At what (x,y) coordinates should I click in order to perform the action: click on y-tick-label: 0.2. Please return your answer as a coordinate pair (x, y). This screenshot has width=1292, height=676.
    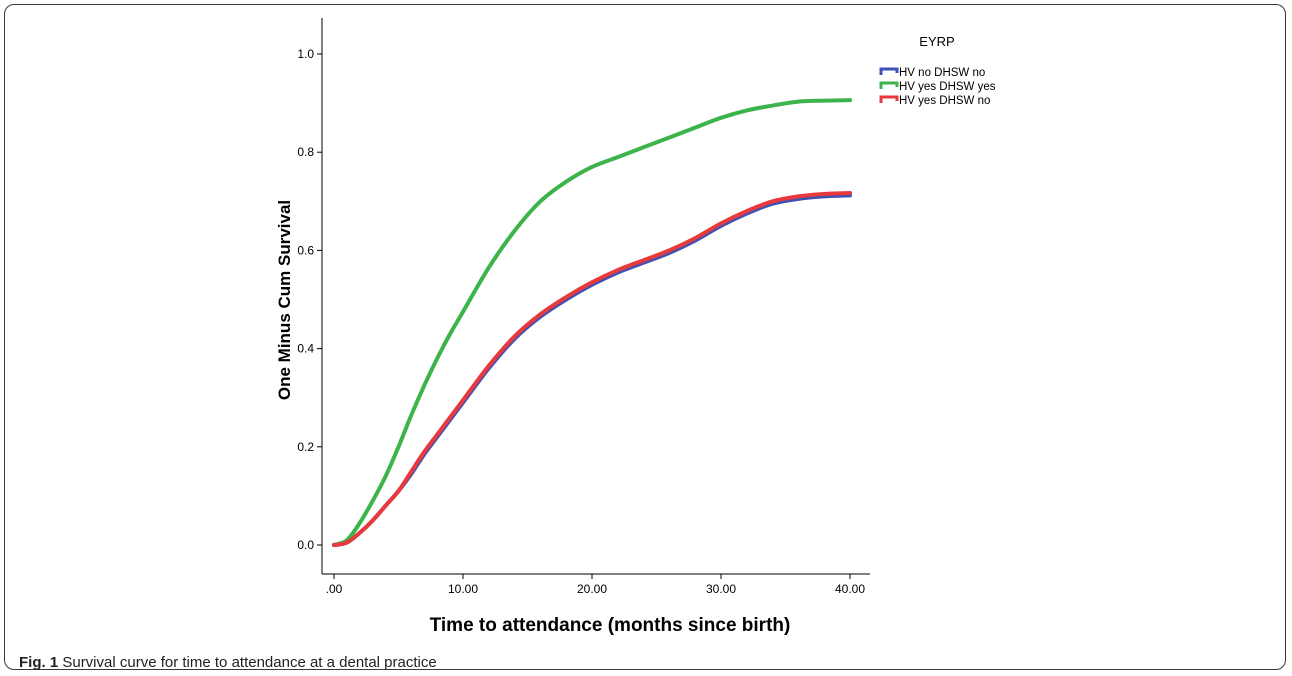
    Looking at the image, I should click on (305, 447).